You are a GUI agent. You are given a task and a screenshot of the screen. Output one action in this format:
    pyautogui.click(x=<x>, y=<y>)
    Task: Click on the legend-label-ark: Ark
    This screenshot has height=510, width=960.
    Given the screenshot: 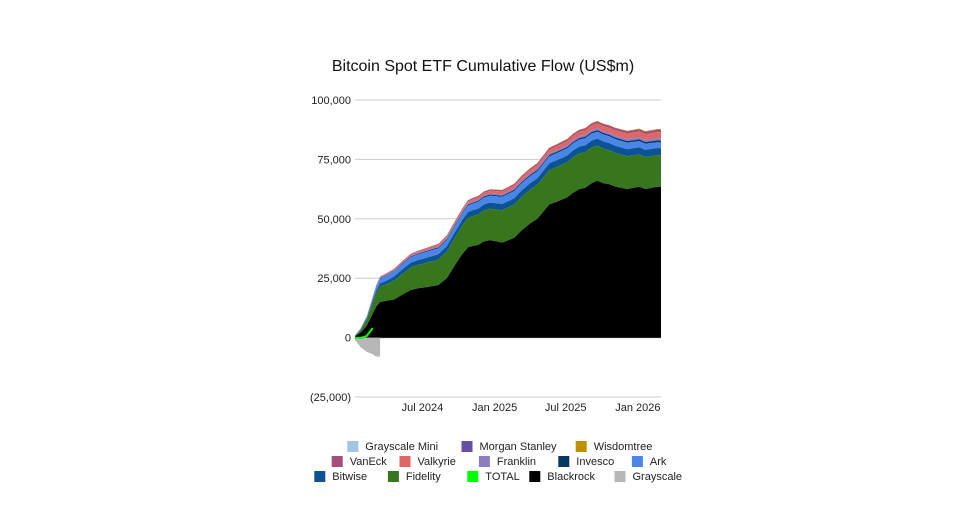 What is the action you would take?
    pyautogui.click(x=658, y=462)
    